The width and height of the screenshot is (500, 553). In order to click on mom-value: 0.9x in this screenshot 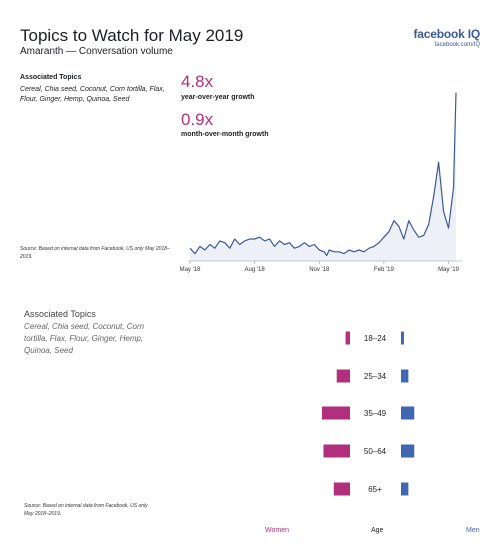, I will do `click(197, 119)`.